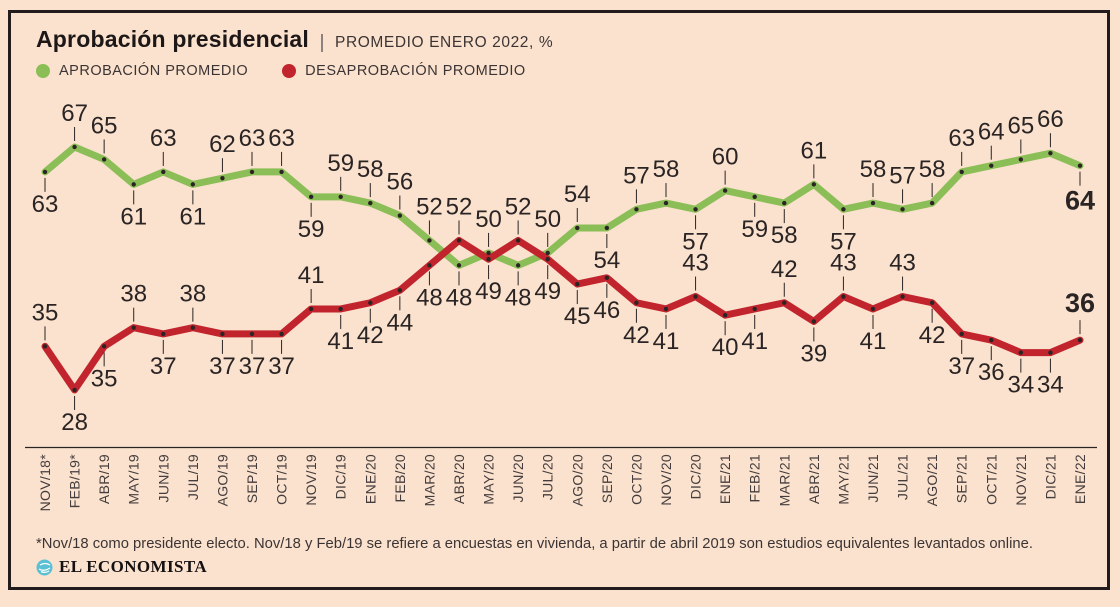  What do you see at coordinates (311, 480) in the screenshot?
I see `x-axis-label: NOV/19` at bounding box center [311, 480].